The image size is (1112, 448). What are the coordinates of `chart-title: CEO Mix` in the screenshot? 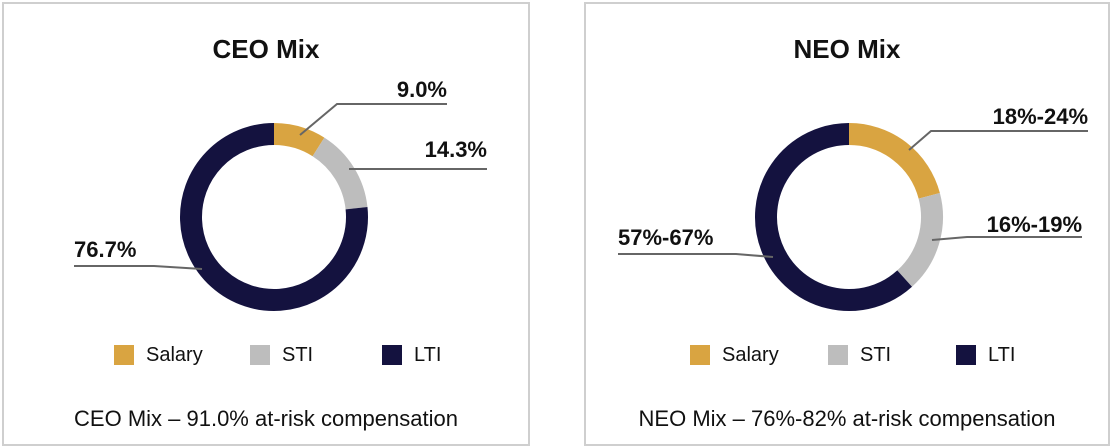 It's located at (266, 49).